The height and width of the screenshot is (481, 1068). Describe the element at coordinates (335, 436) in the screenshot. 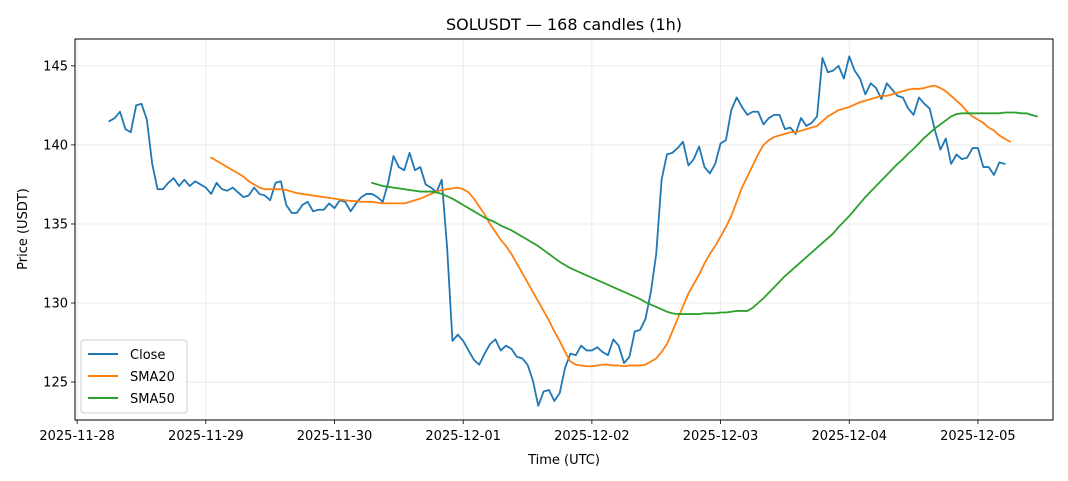

I see `x-tick-label: 2025-11-30` at that location.